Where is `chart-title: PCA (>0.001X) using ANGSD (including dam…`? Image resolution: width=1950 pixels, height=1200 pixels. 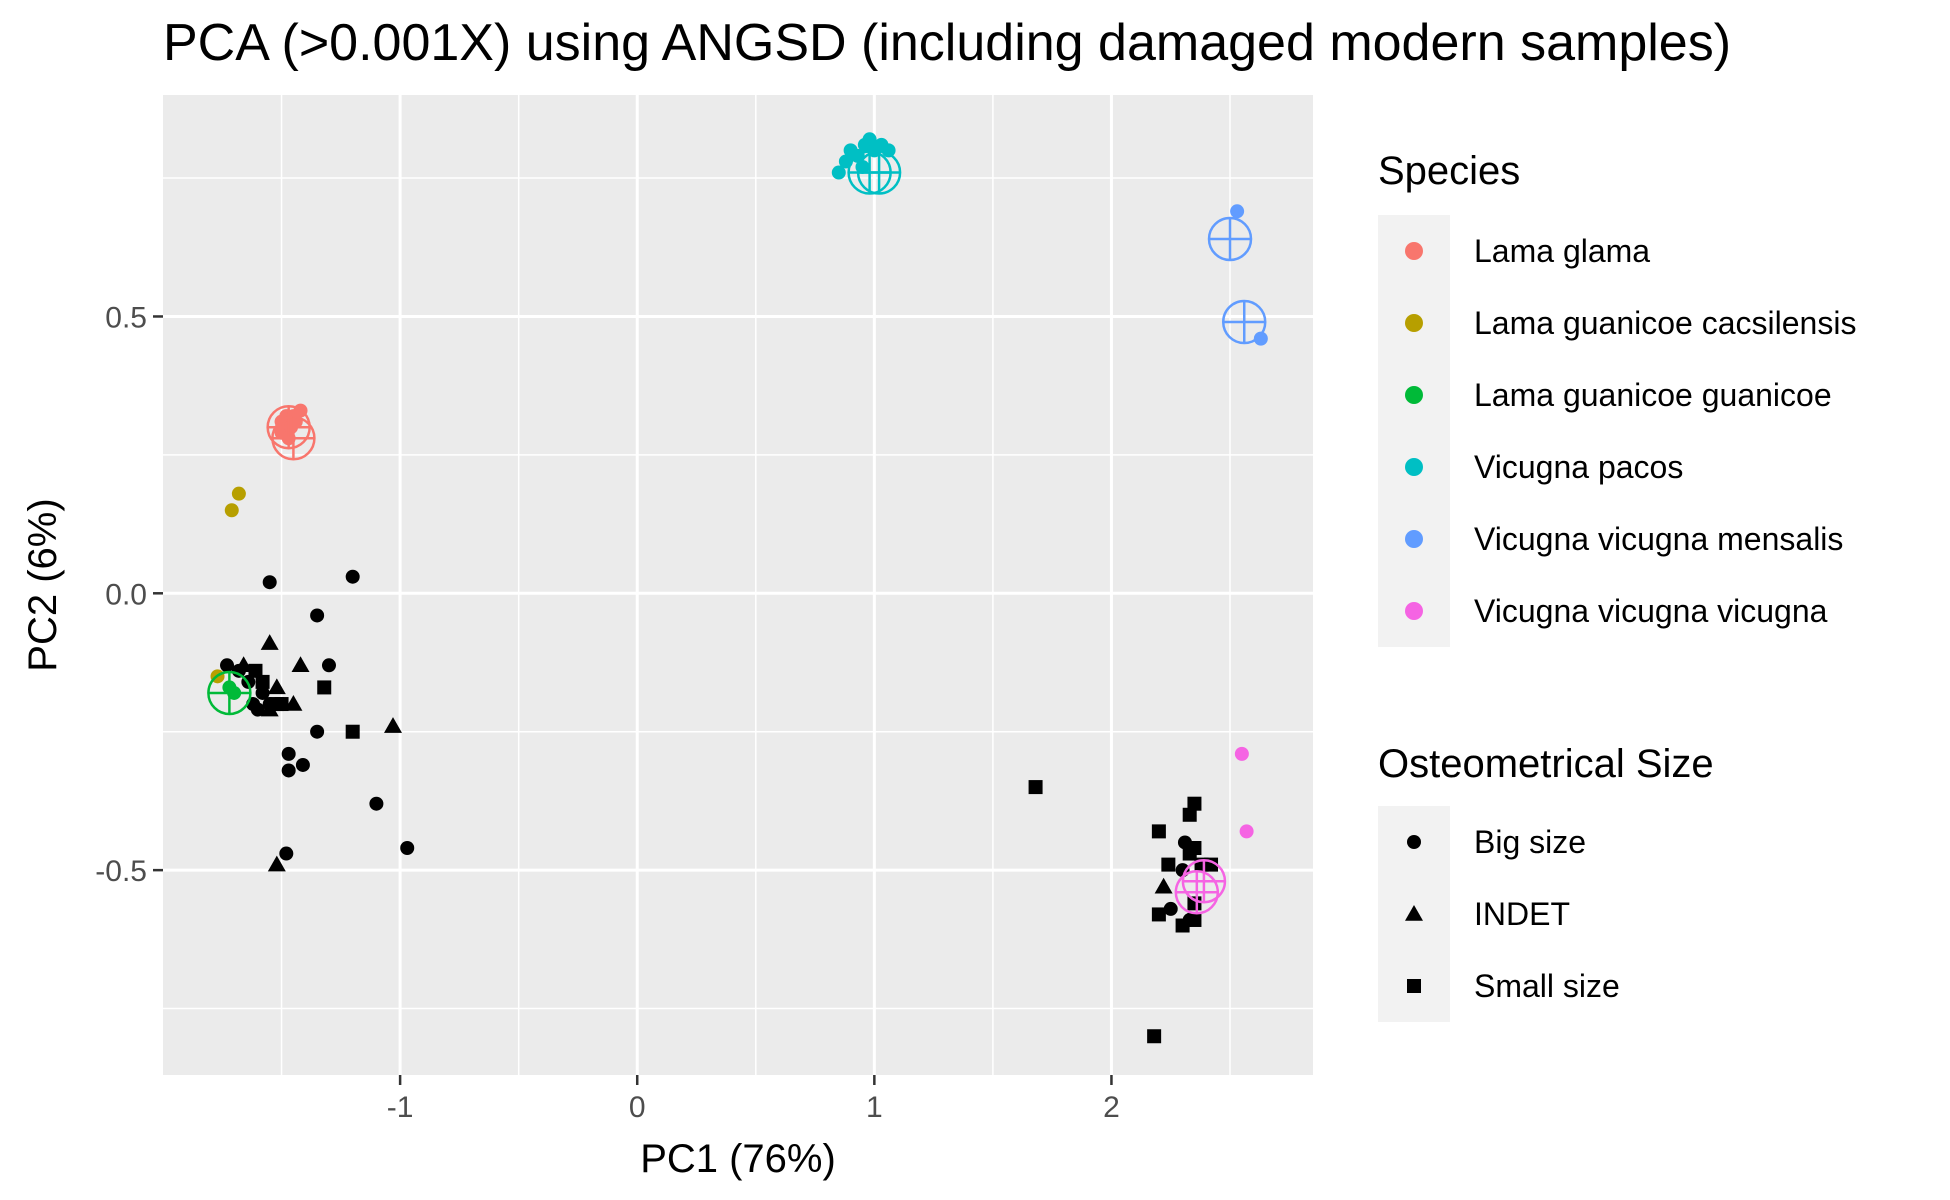 chart-title: PCA (>0.001X) using ANGSD (including dam… is located at coordinates (947, 43).